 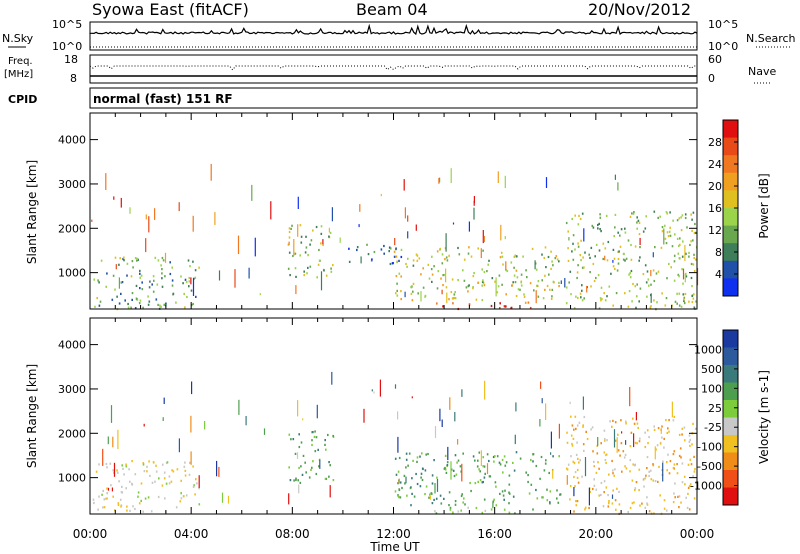 What do you see at coordinates (20, 61) in the screenshot?
I see `freq-label: Freq.` at bounding box center [20, 61].